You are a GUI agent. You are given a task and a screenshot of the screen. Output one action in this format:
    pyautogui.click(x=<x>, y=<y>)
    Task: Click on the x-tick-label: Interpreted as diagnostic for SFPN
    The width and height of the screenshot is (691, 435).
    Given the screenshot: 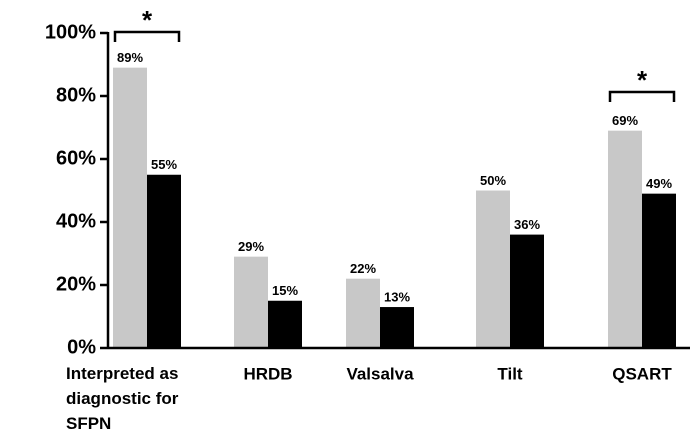 What is the action you would take?
    pyautogui.click(x=122, y=398)
    